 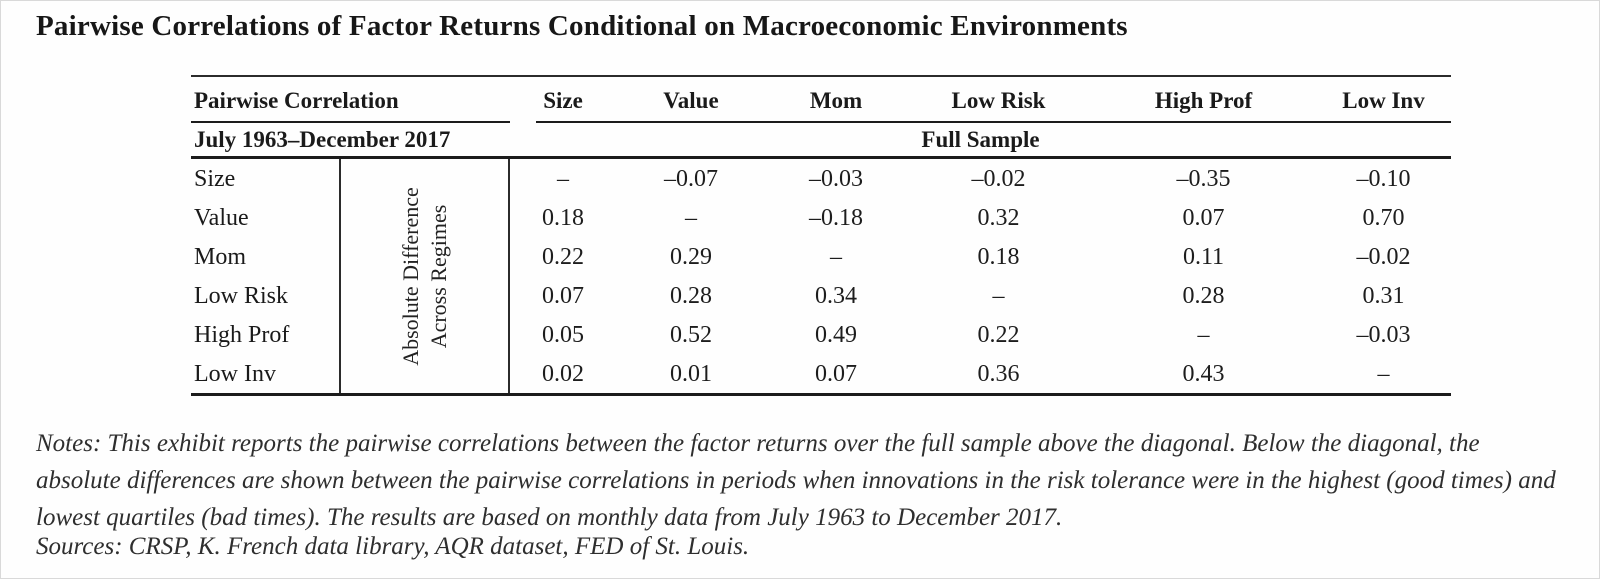 What do you see at coordinates (215, 178) in the screenshot?
I see `row-label-size: Size` at bounding box center [215, 178].